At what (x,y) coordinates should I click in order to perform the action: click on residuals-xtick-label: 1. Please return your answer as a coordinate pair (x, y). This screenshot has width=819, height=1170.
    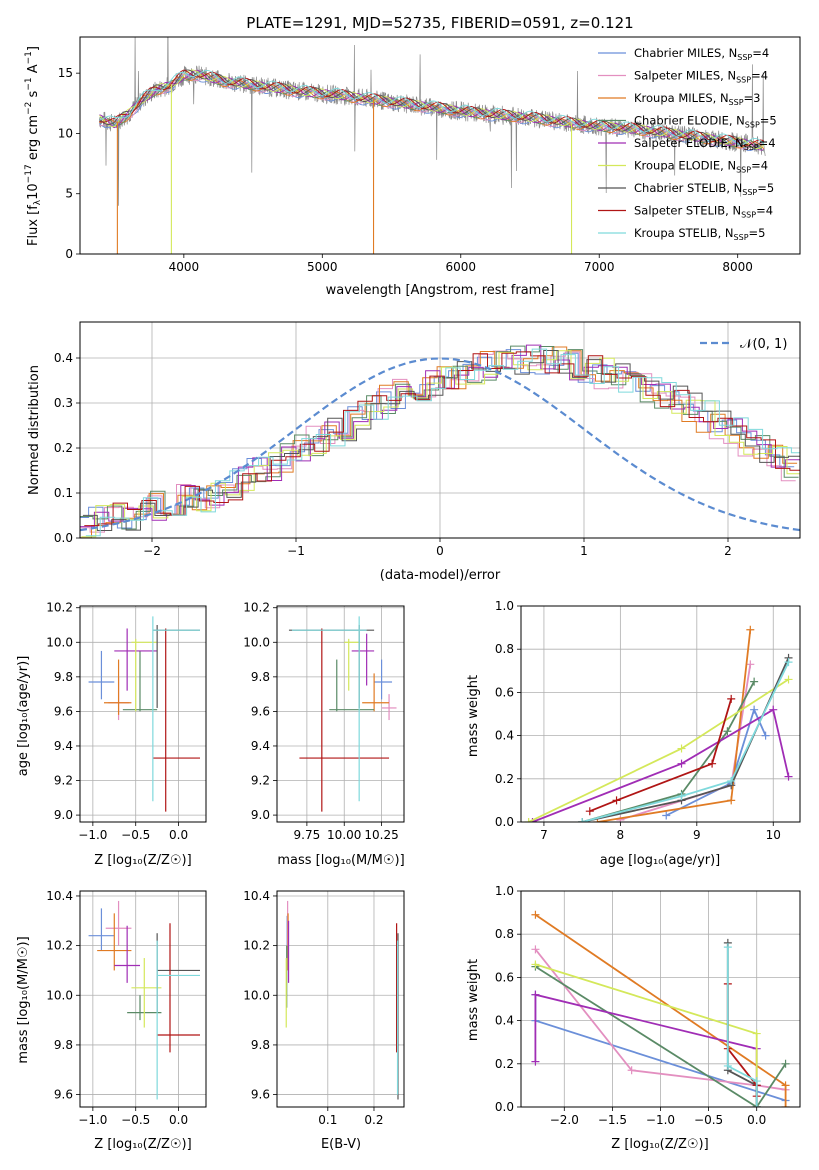
    Looking at the image, I should click on (584, 551).